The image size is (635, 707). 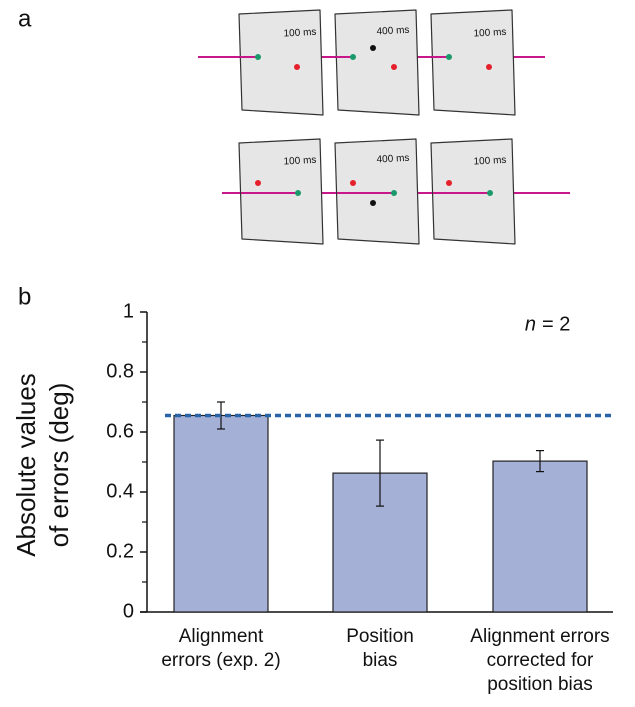 What do you see at coordinates (221, 636) in the screenshot?
I see `x-tick-label: Alignment` at bounding box center [221, 636].